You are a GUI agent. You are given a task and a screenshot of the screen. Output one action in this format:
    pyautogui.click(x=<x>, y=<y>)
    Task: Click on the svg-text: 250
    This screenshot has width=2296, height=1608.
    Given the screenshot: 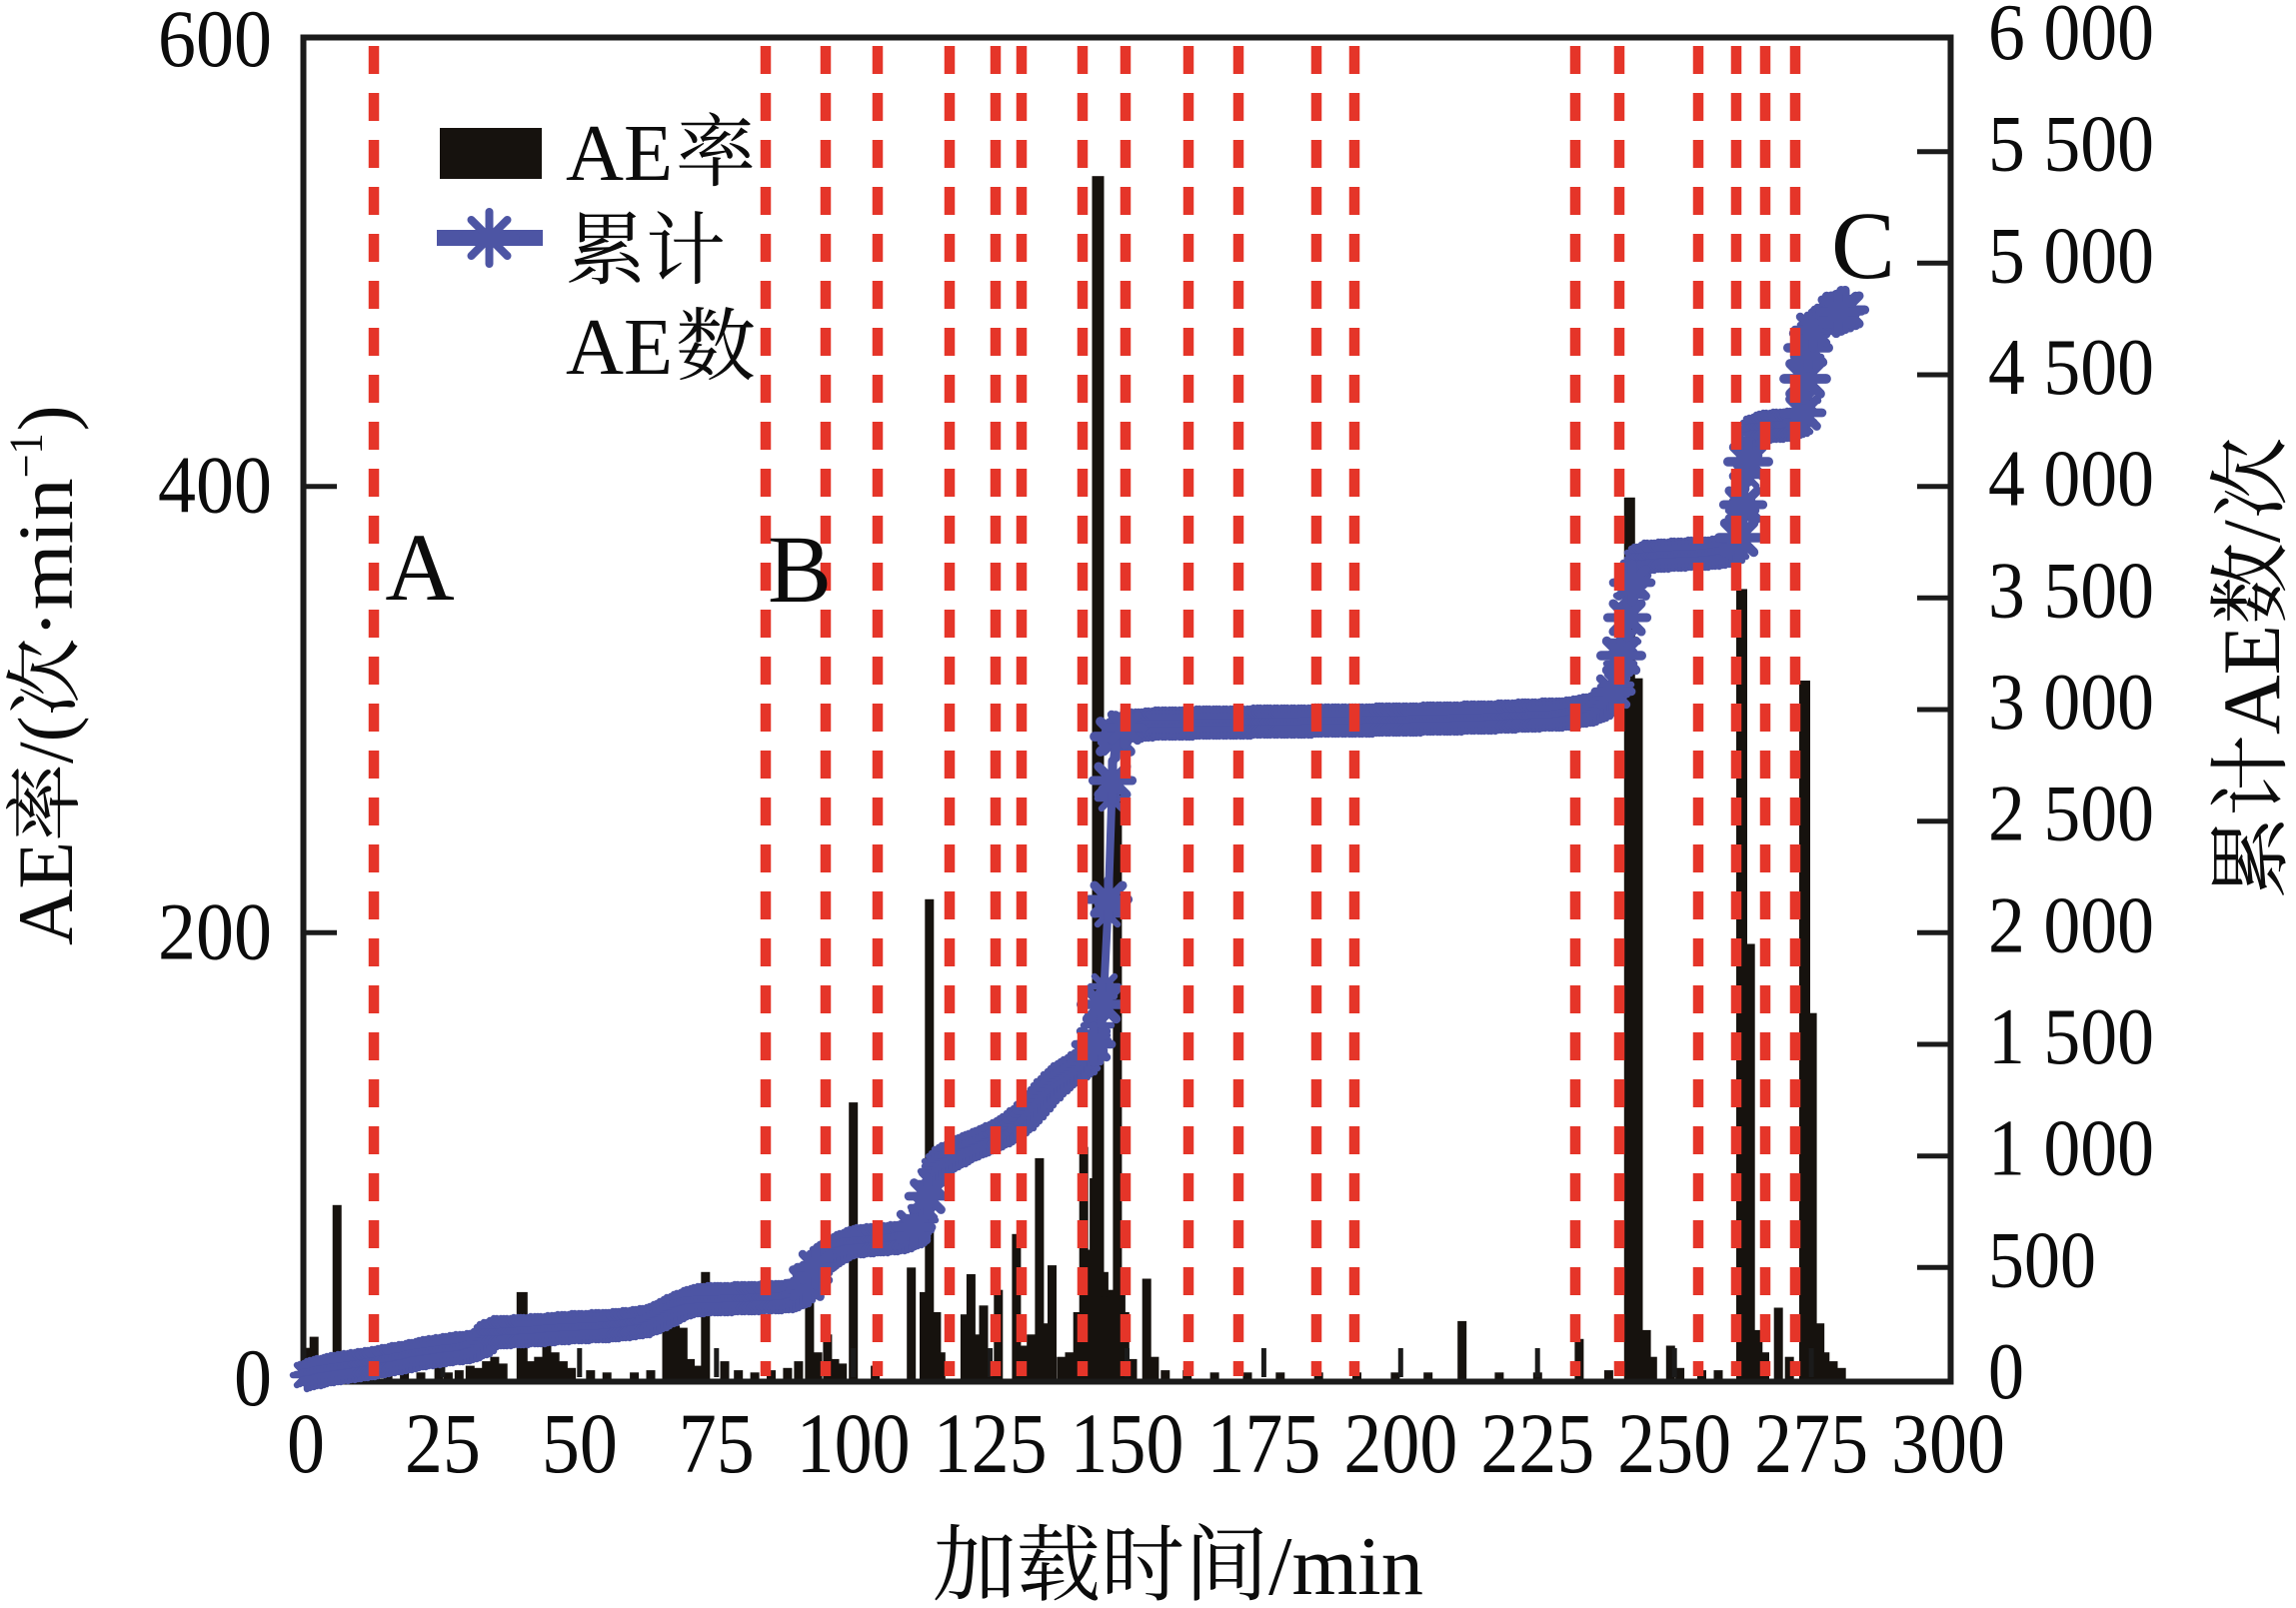 What is the action you would take?
    pyautogui.click(x=1674, y=1443)
    